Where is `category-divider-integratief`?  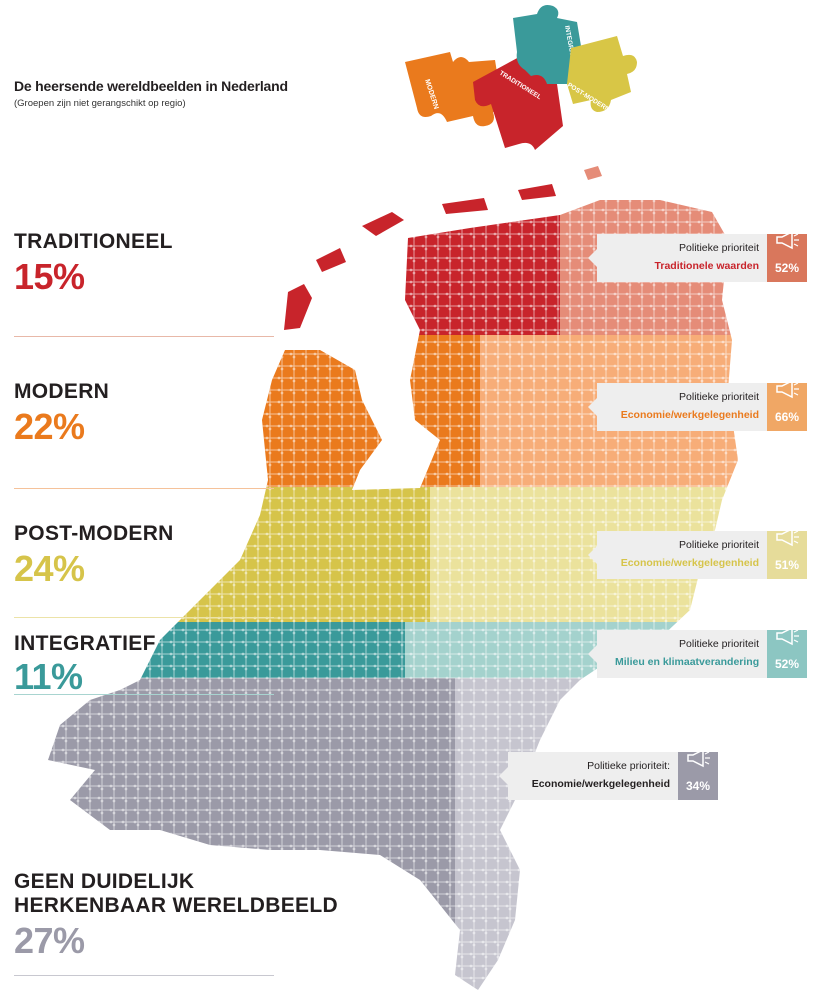 category-divider-integratief is located at coordinates (144, 694).